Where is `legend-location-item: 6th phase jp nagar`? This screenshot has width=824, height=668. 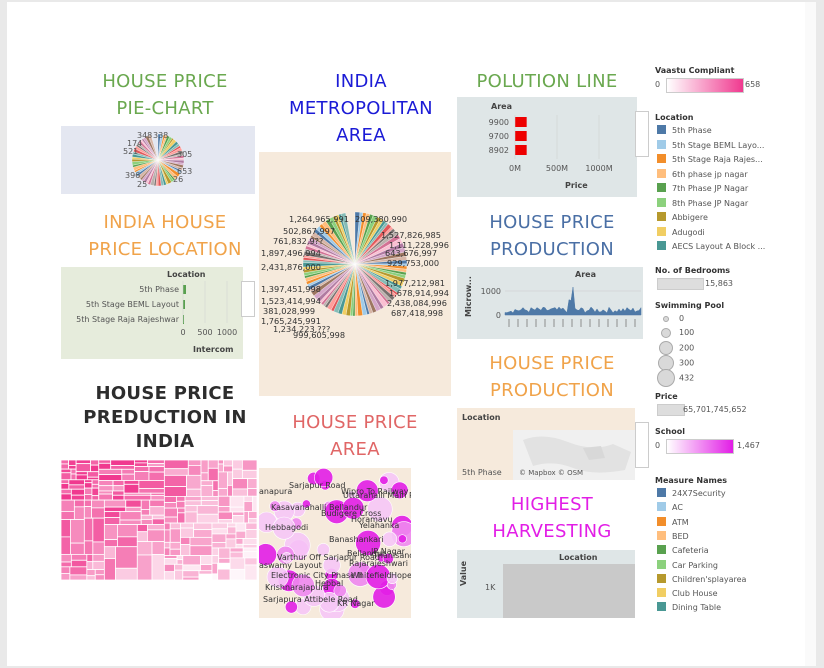
legend-location-item: 6th phase jp nagar is located at coordinates (702, 174).